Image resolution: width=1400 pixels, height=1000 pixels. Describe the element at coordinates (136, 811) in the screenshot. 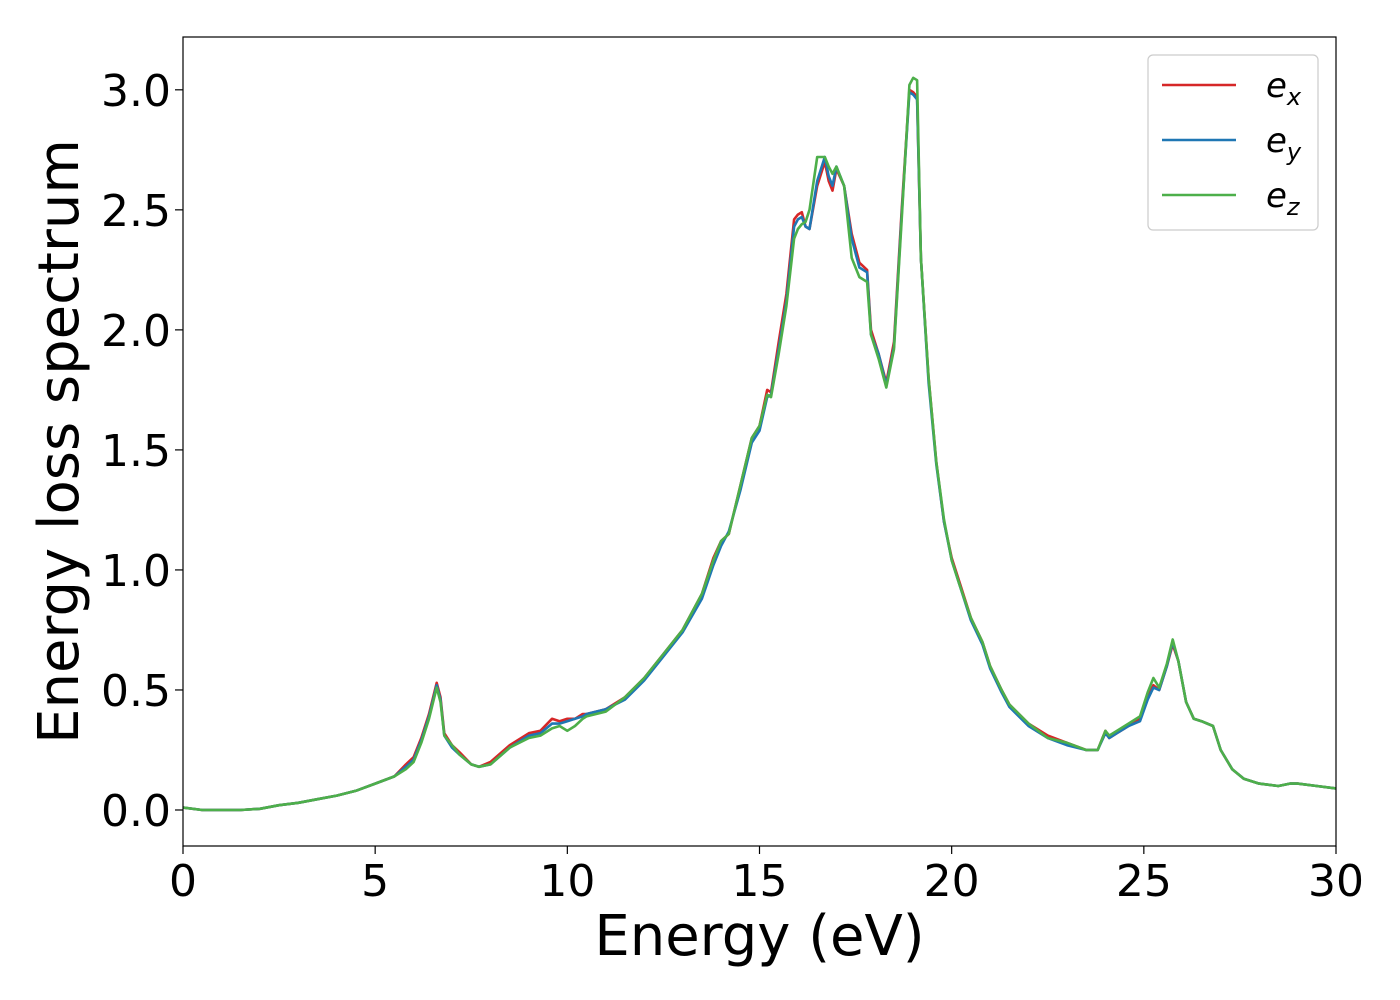

I see `y-tick-label: 0.0` at that location.